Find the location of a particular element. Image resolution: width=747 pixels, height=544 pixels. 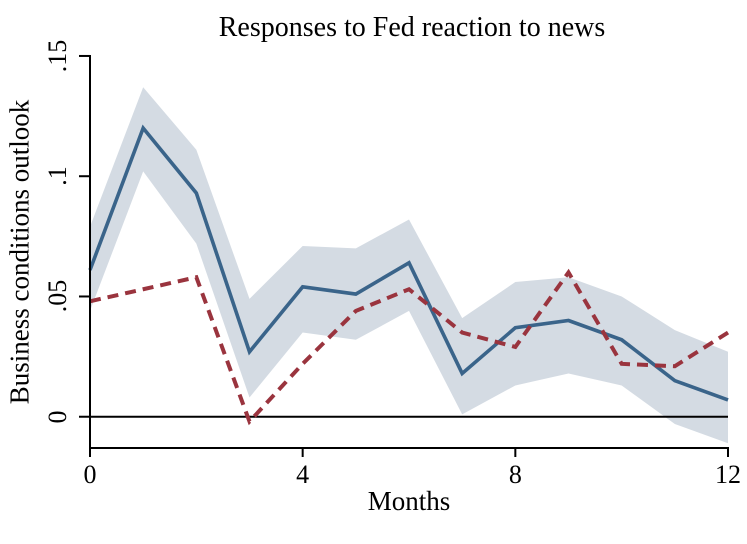

x-tick-label-8: 8 is located at coordinates (515, 474).